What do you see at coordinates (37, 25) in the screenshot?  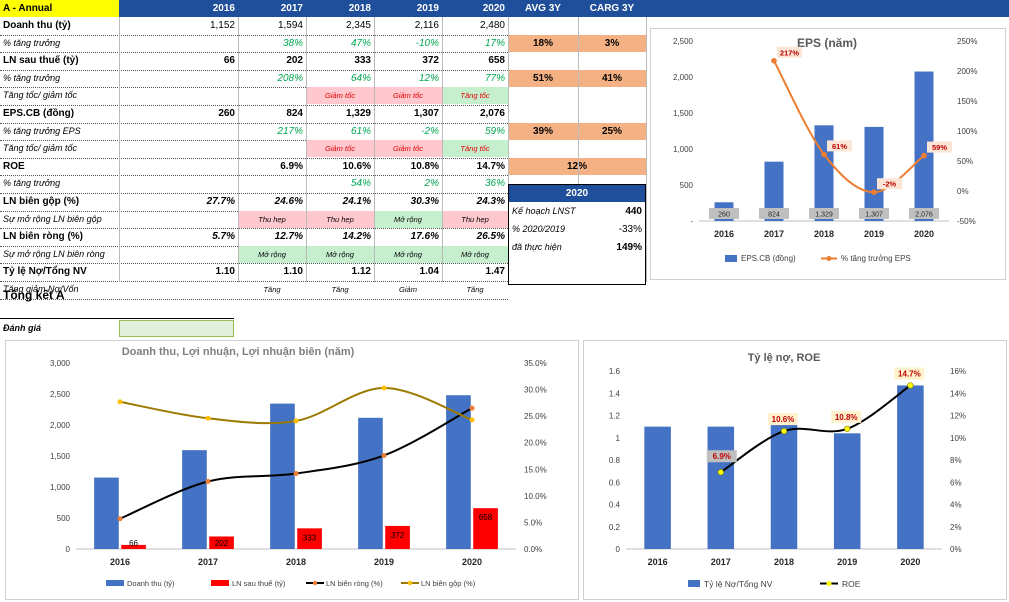 I see `row-label: Doanh thu (tỷ)` at bounding box center [37, 25].